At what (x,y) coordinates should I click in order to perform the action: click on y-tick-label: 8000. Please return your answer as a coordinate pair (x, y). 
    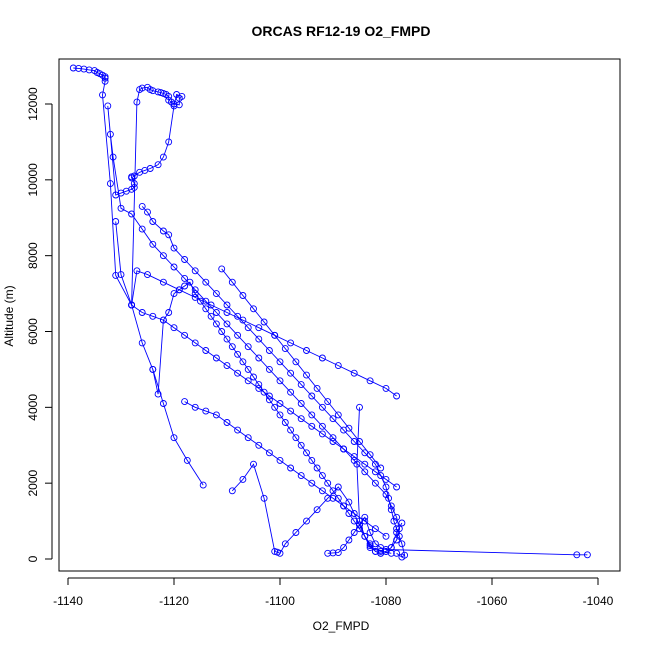
    Looking at the image, I should click on (33, 255).